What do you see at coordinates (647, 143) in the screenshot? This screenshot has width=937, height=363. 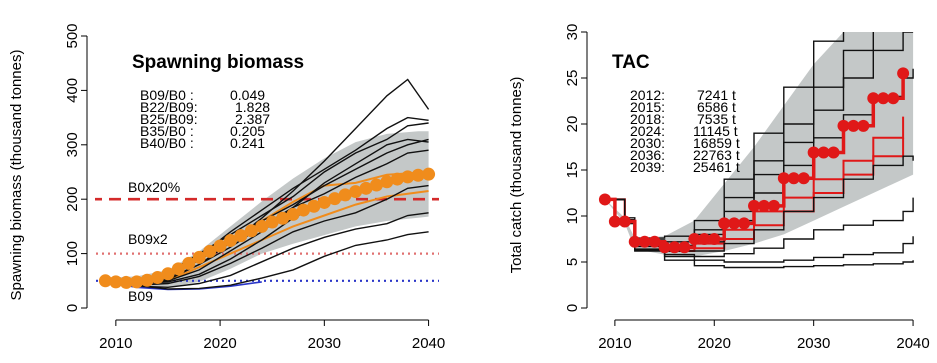 I see `stat-label: 2030:` at bounding box center [647, 143].